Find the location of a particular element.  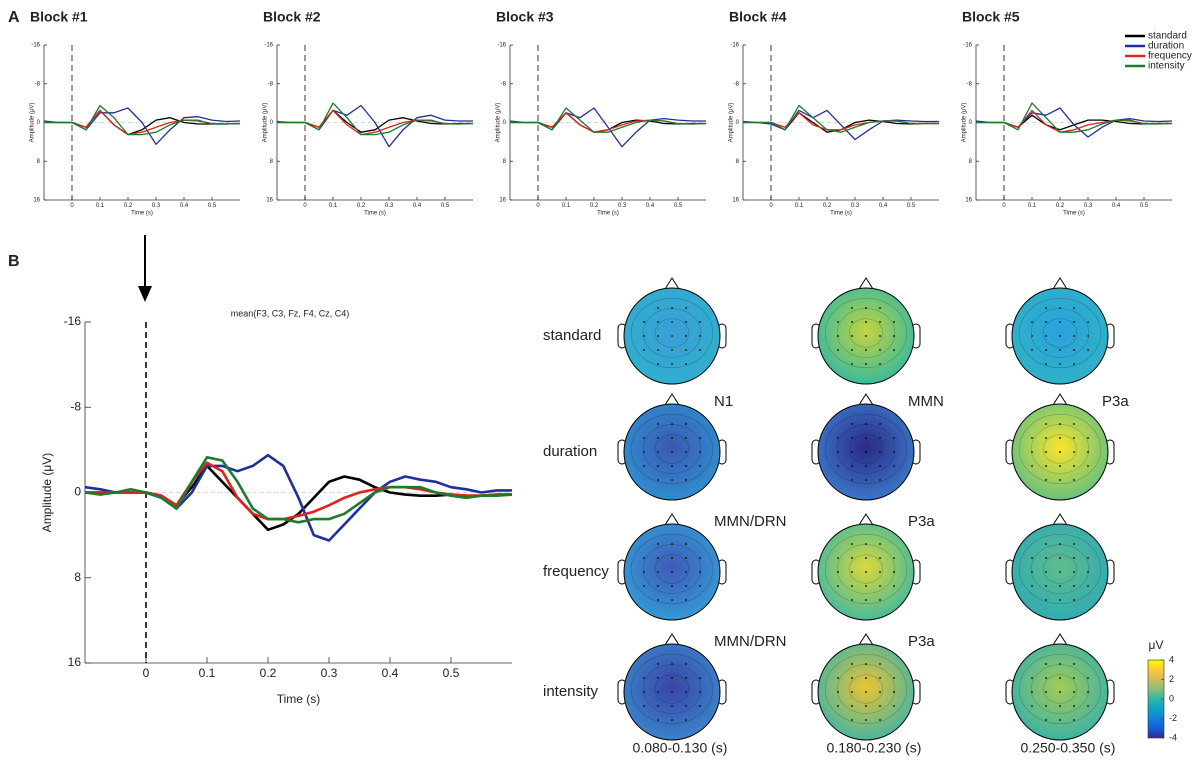

legend-label: standard is located at coordinates (1167, 36).